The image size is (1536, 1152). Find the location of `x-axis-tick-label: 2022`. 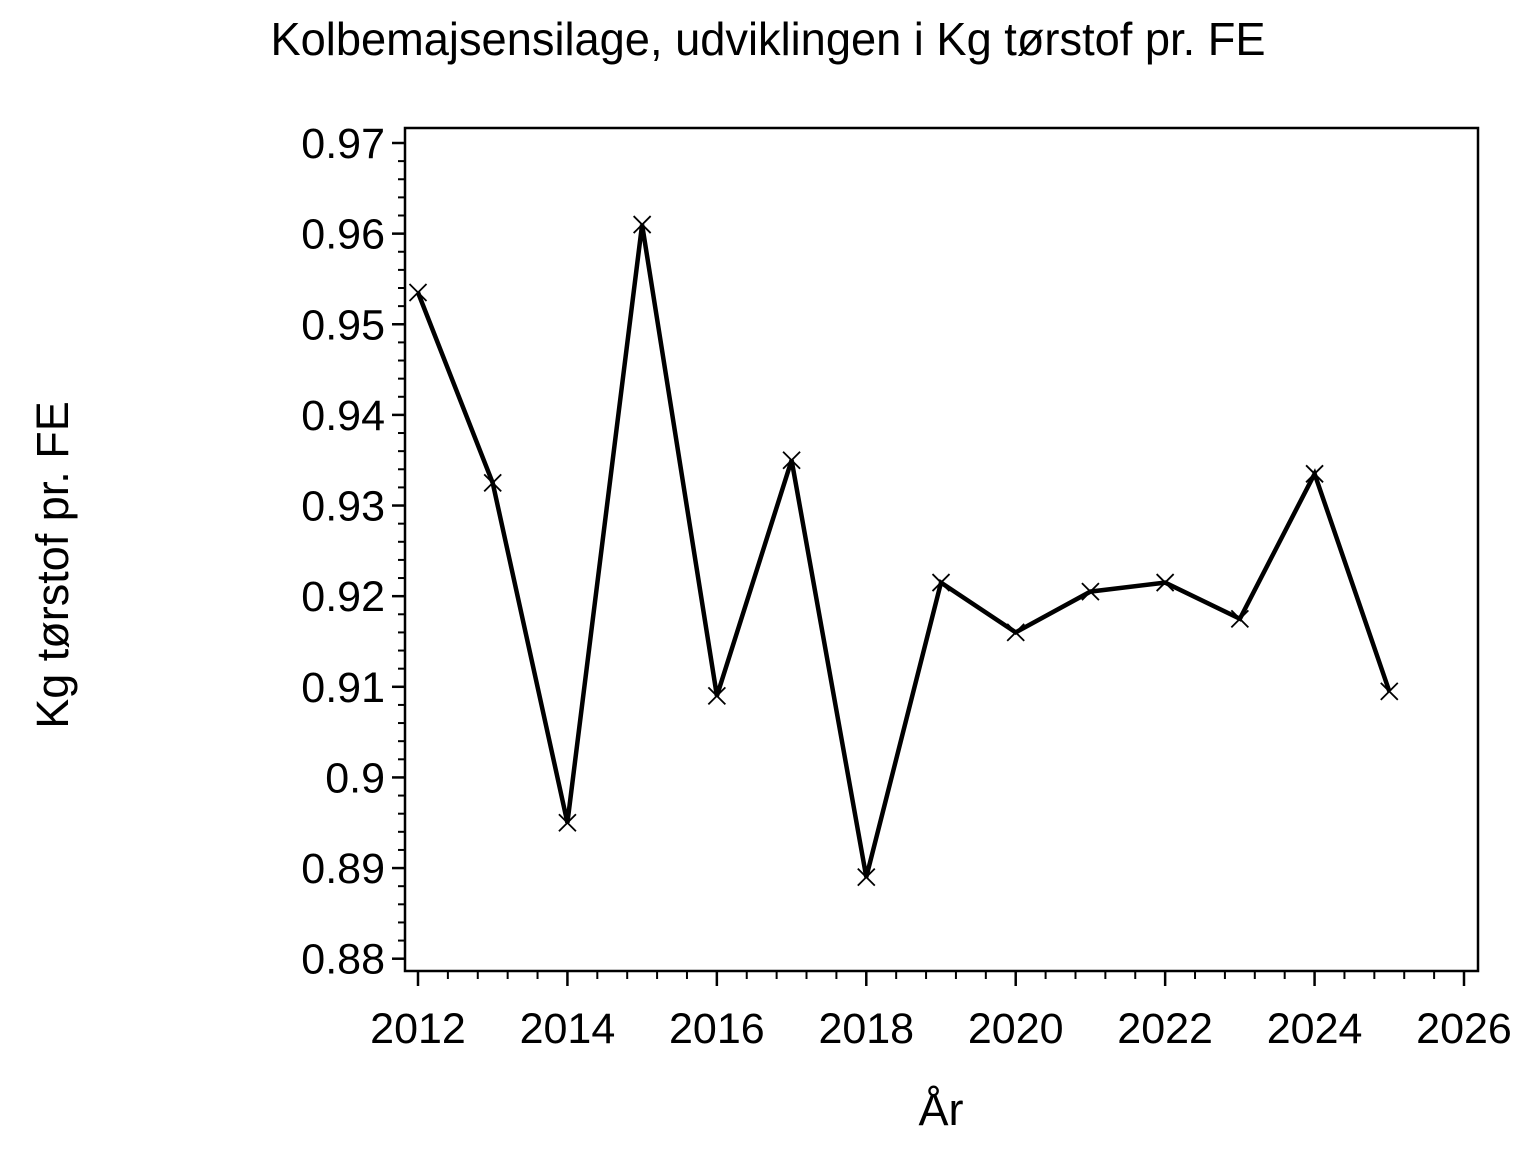

x-axis-tick-label: 2022 is located at coordinates (1165, 1029).